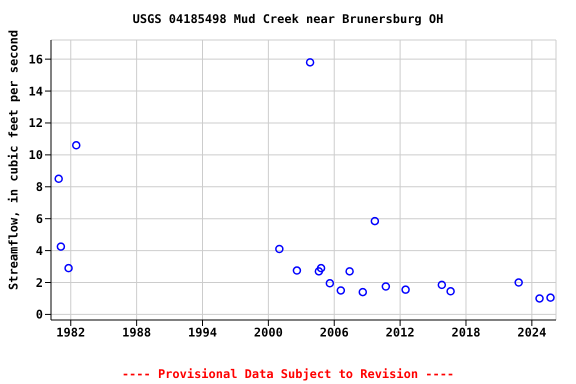 The image size is (576, 384). What do you see at coordinates (288, 374) in the screenshot?
I see `text: ---- Provisional Data Subject to Revision ----` at bounding box center [288, 374].